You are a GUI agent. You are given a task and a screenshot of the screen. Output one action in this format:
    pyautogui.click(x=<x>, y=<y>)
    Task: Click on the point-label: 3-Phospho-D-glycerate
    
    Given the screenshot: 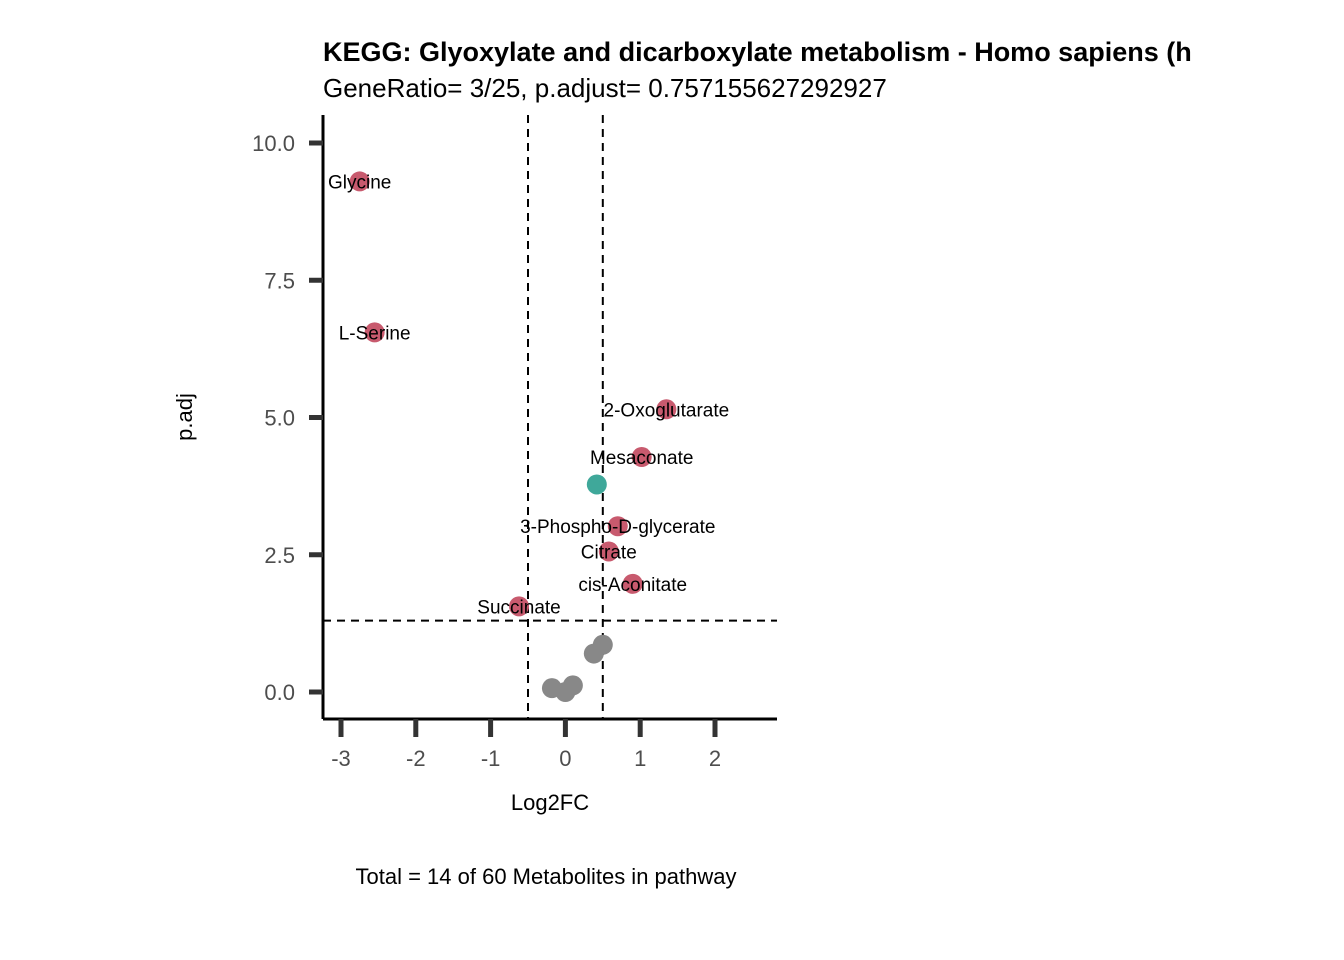 What is the action you would take?
    pyautogui.click(x=617, y=527)
    